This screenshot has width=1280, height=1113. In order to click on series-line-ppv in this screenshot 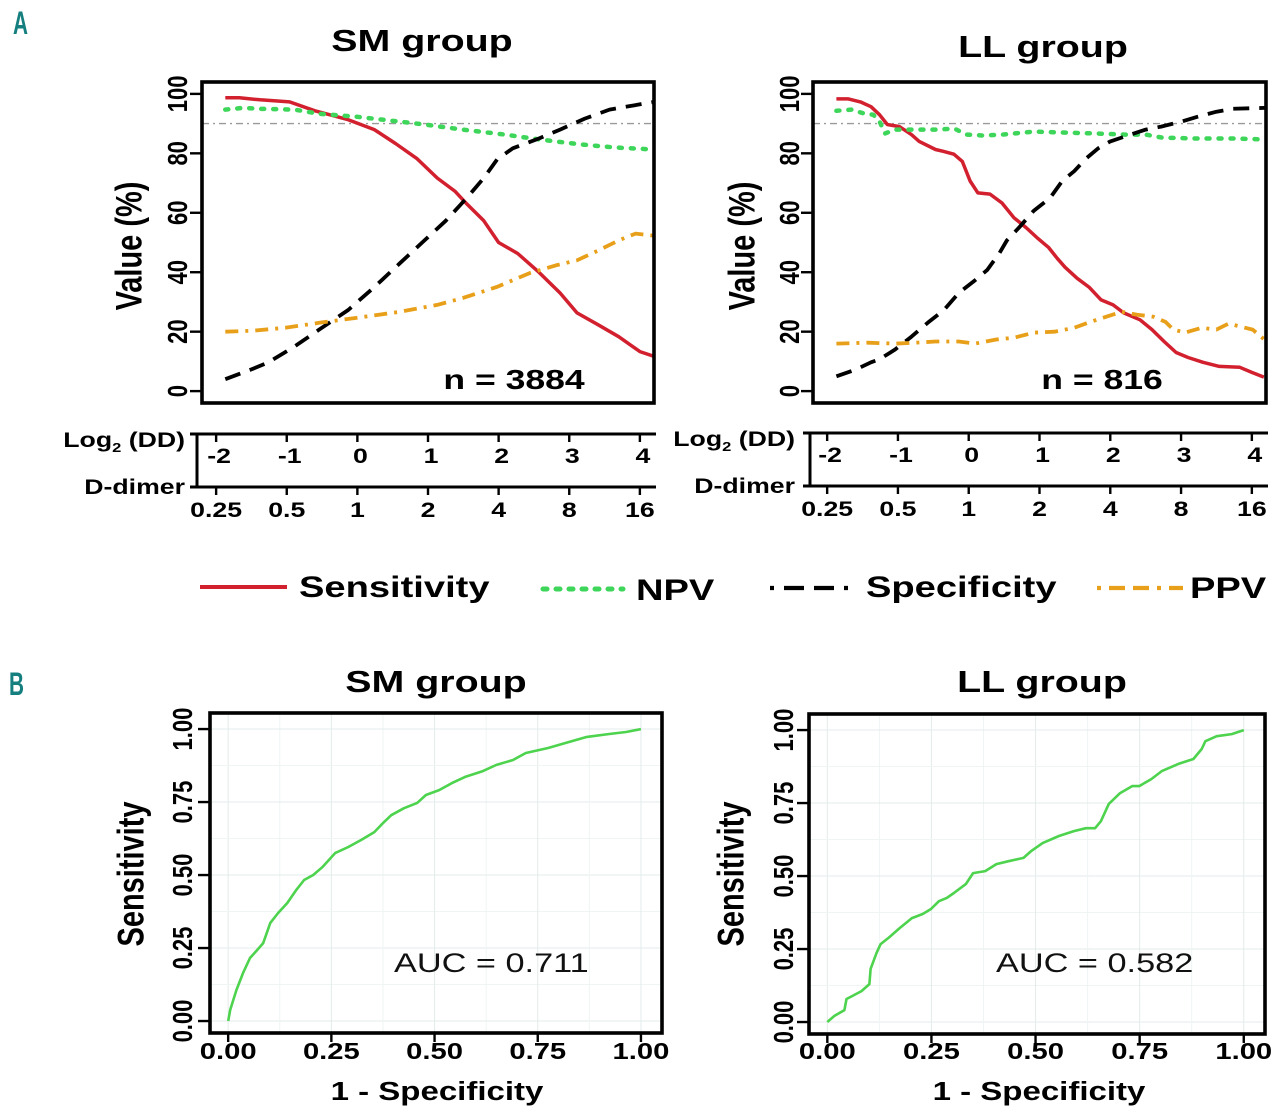, I will do `click(439, 282)`.